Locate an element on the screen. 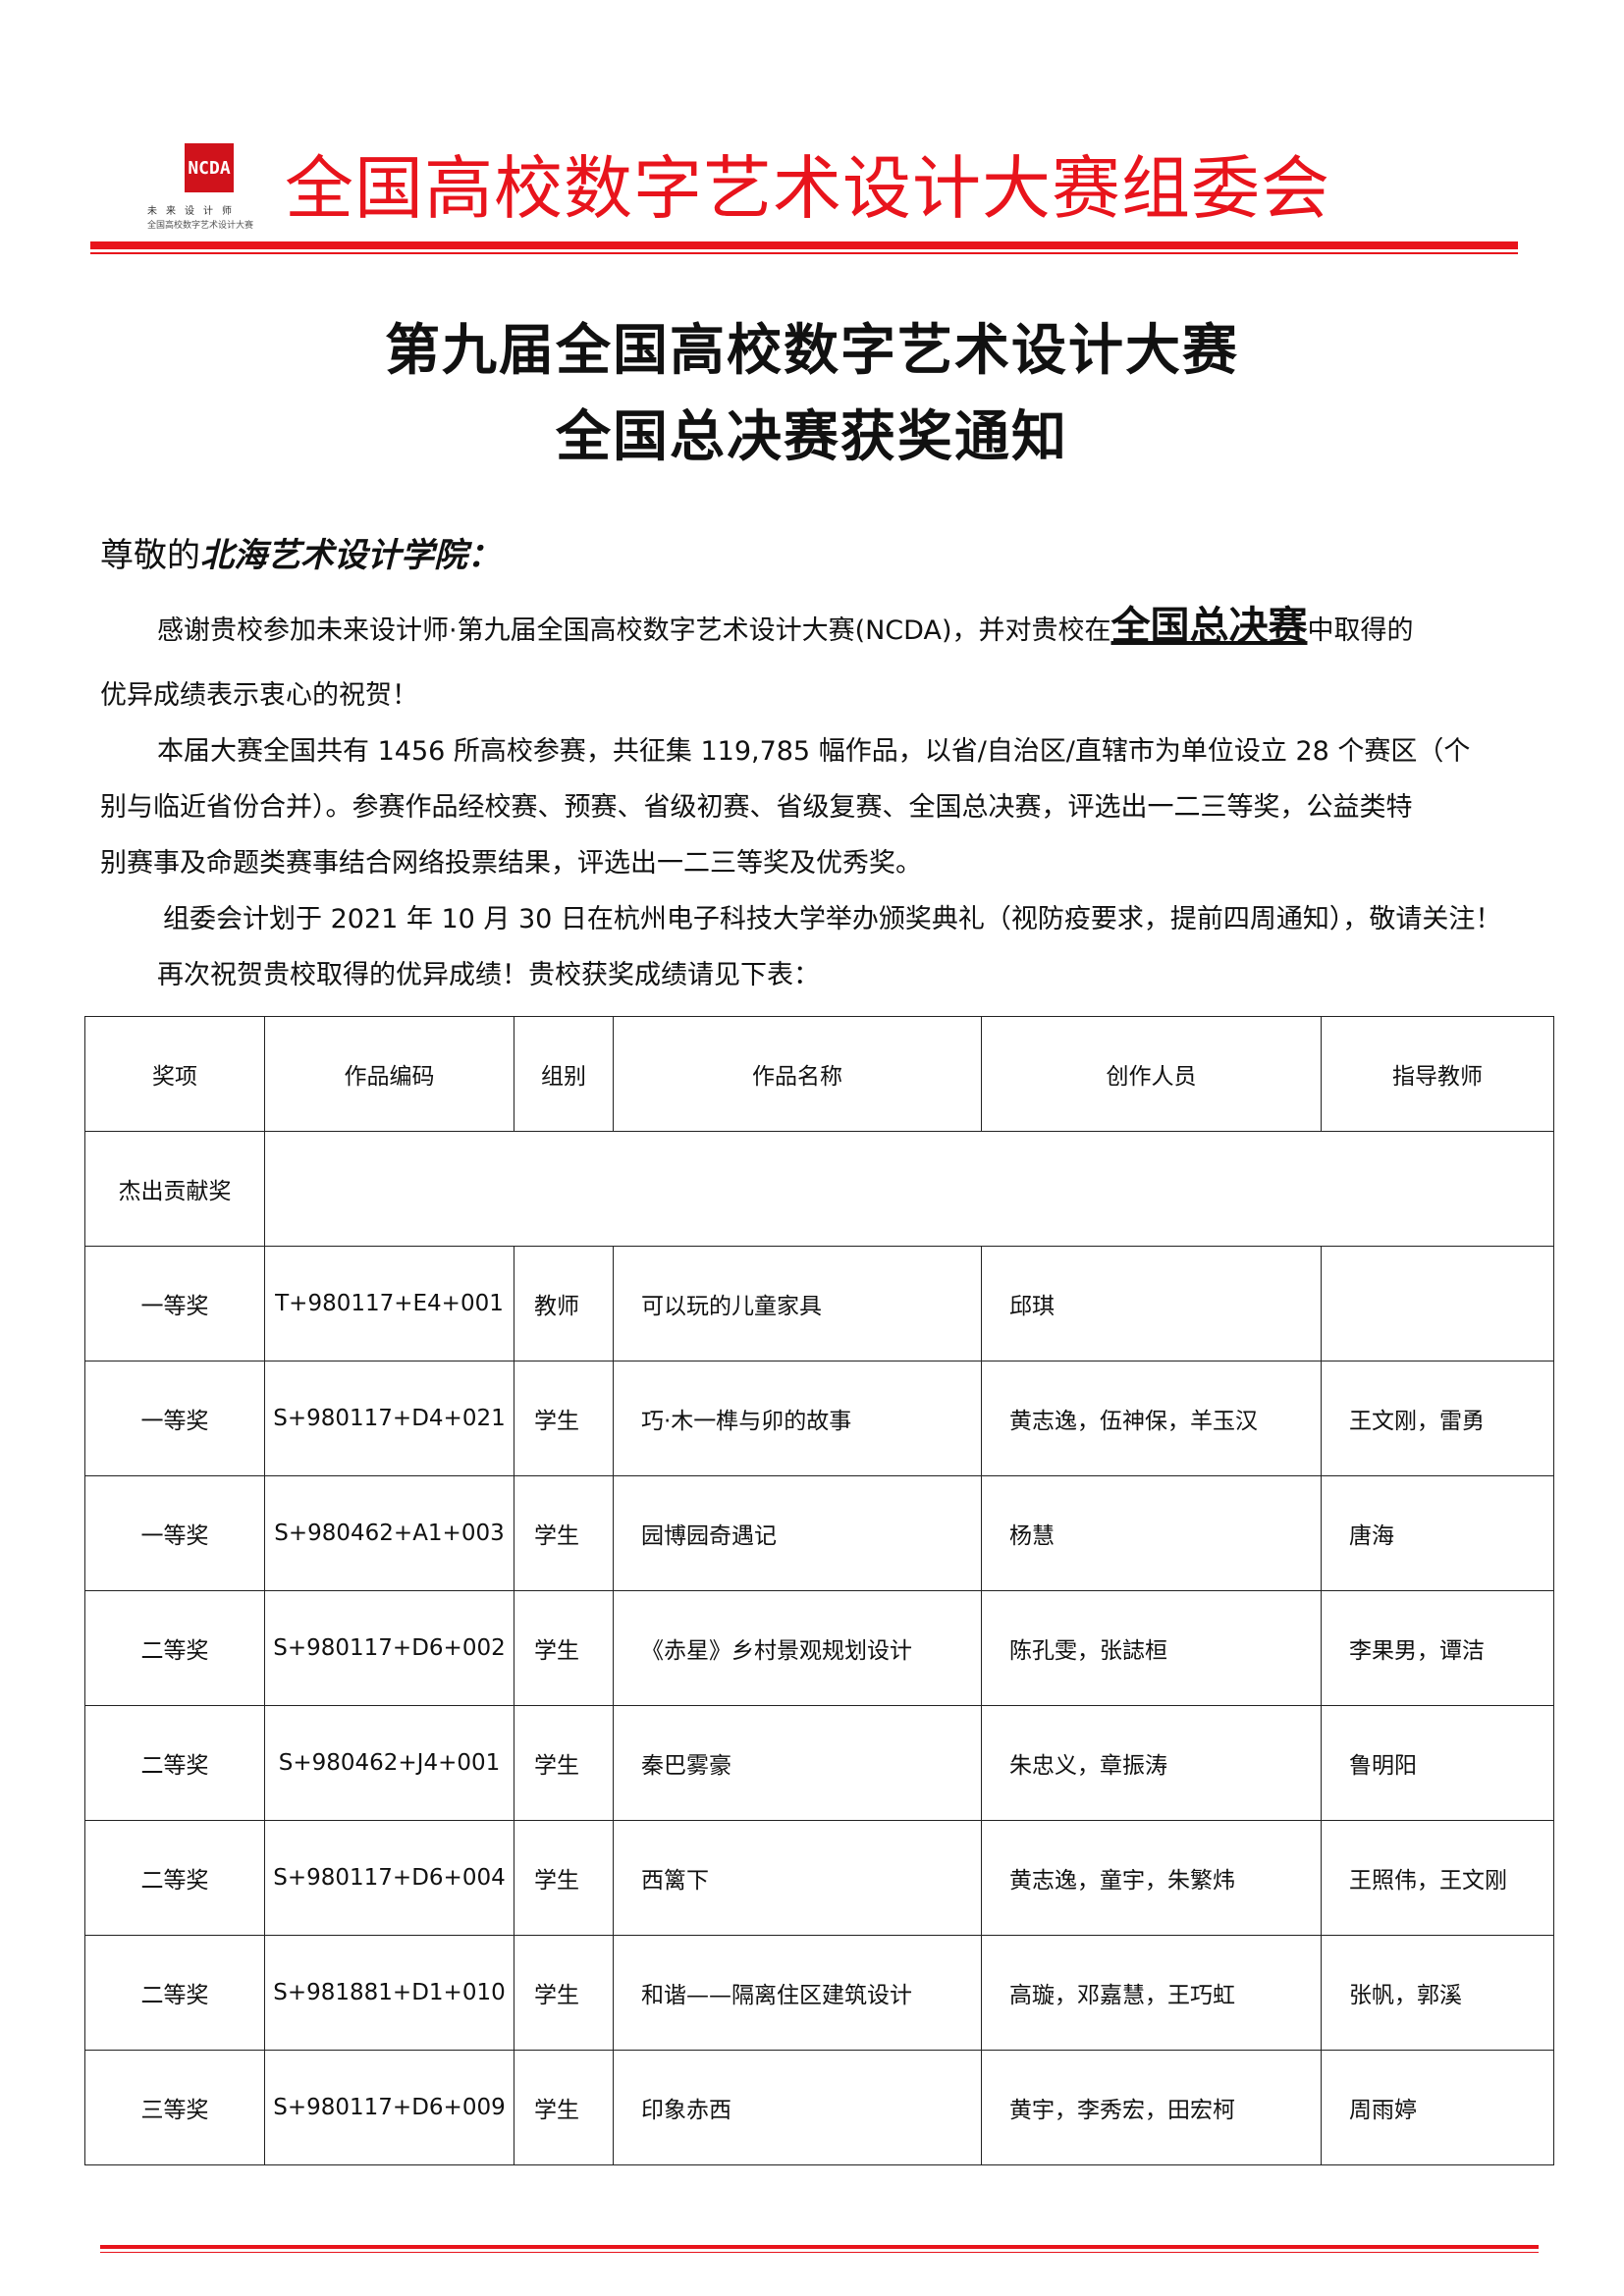 This screenshot has height=2296, width=1624. footer-divider-thin is located at coordinates (819, 2253).